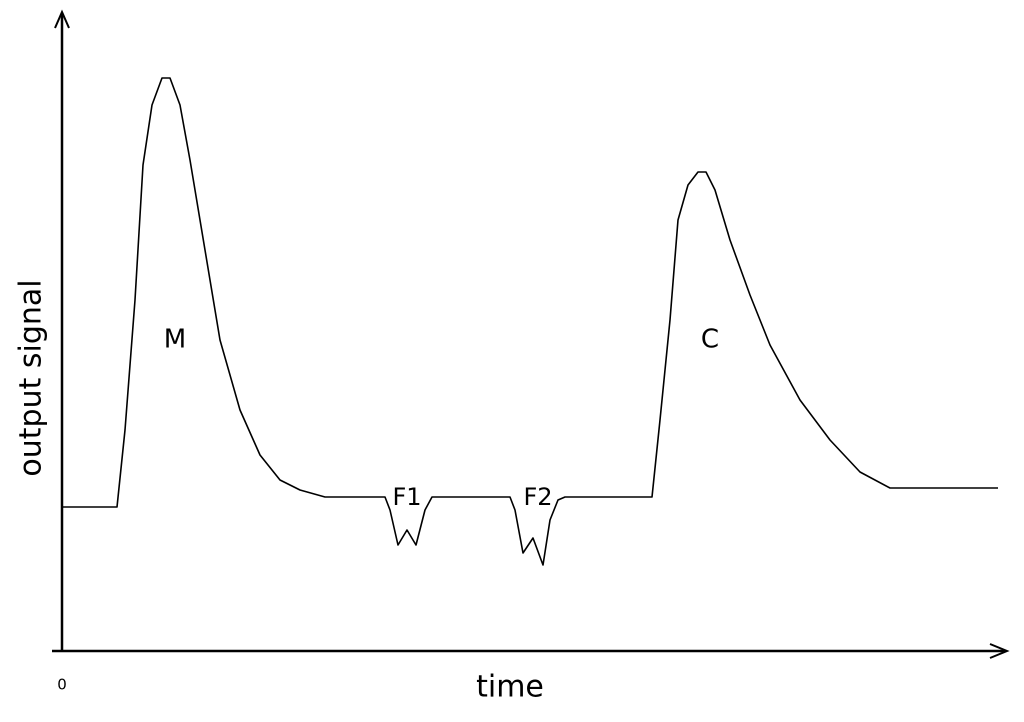 The width and height of the screenshot is (1024, 722). What do you see at coordinates (62, 685) in the screenshot?
I see `origin-label: 0` at bounding box center [62, 685].